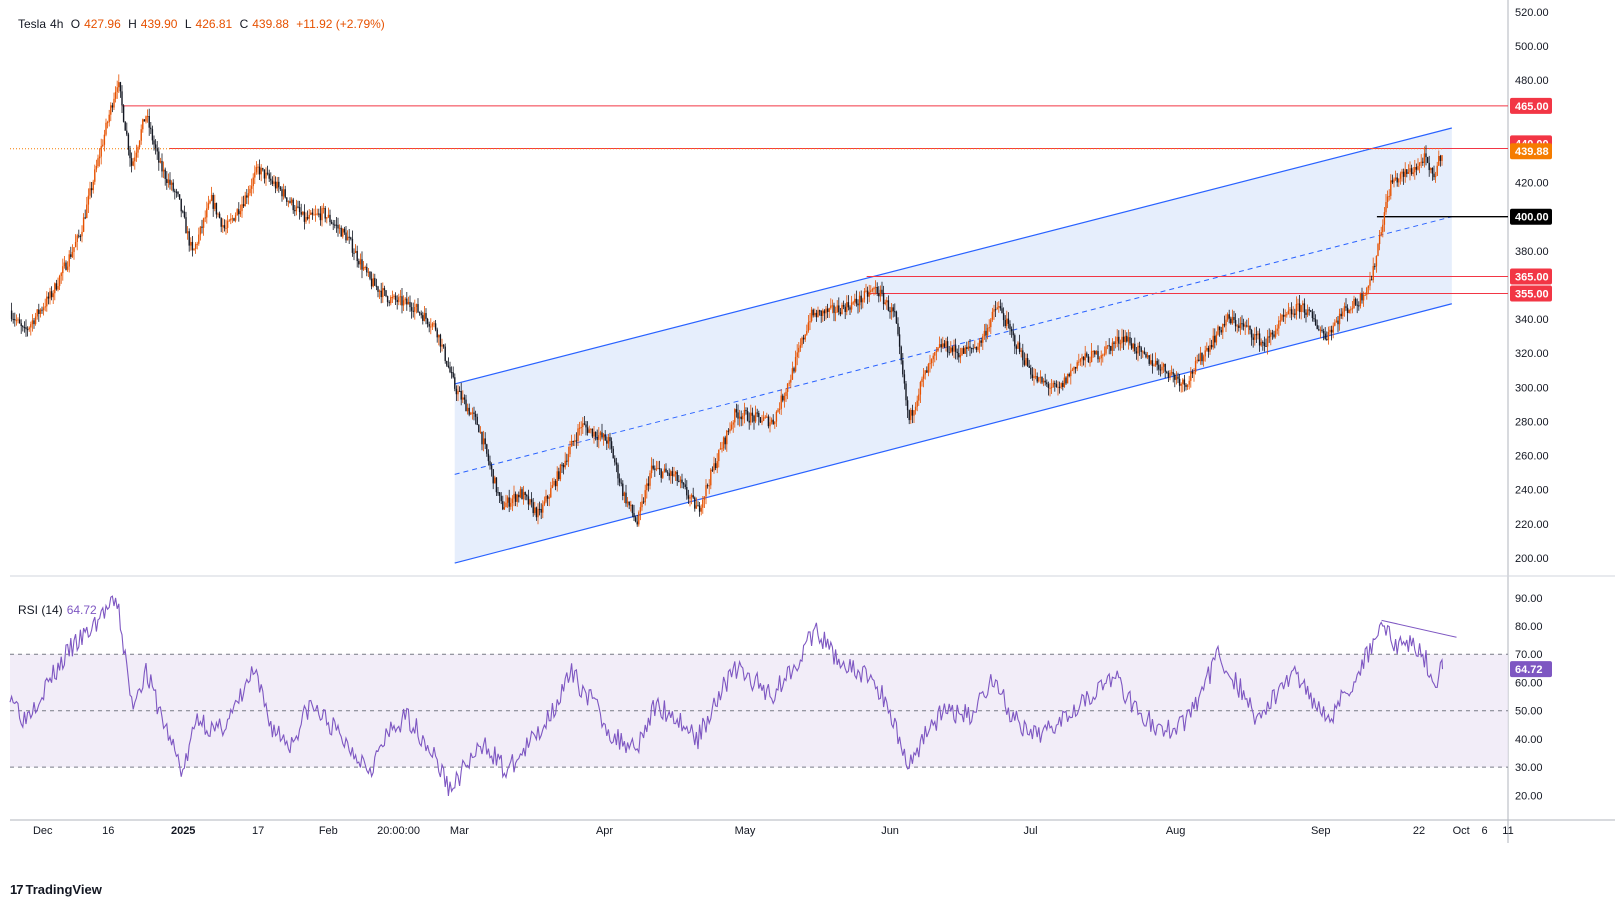 This screenshot has height=905, width=1615. Describe the element at coordinates (604, 831) in the screenshot. I see `time-tick-label: Apr` at that location.